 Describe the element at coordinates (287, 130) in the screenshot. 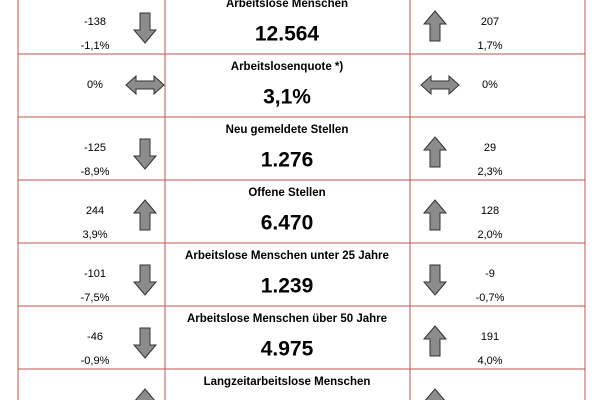

I see `row-title: Neu gemeldete Stellen` at that location.